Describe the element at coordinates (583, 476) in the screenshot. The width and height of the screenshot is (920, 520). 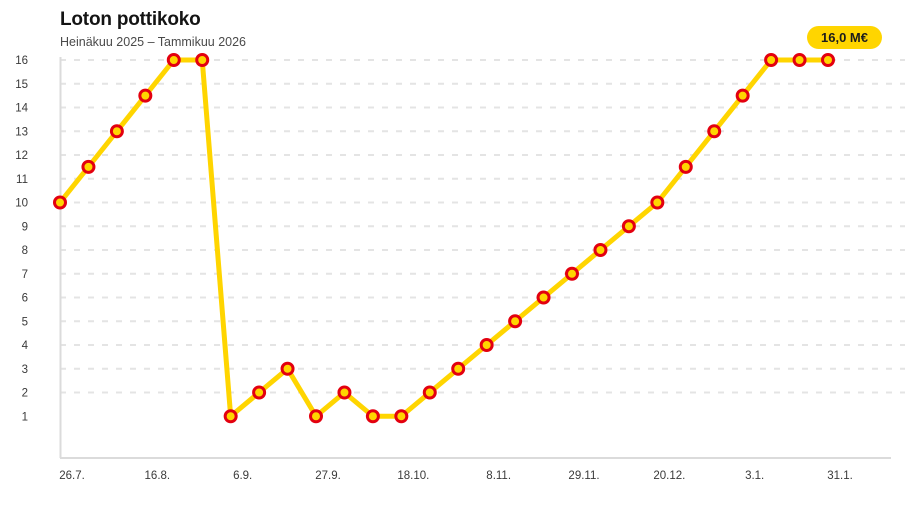
I see `x-tick-label: 29.11.` at that location.